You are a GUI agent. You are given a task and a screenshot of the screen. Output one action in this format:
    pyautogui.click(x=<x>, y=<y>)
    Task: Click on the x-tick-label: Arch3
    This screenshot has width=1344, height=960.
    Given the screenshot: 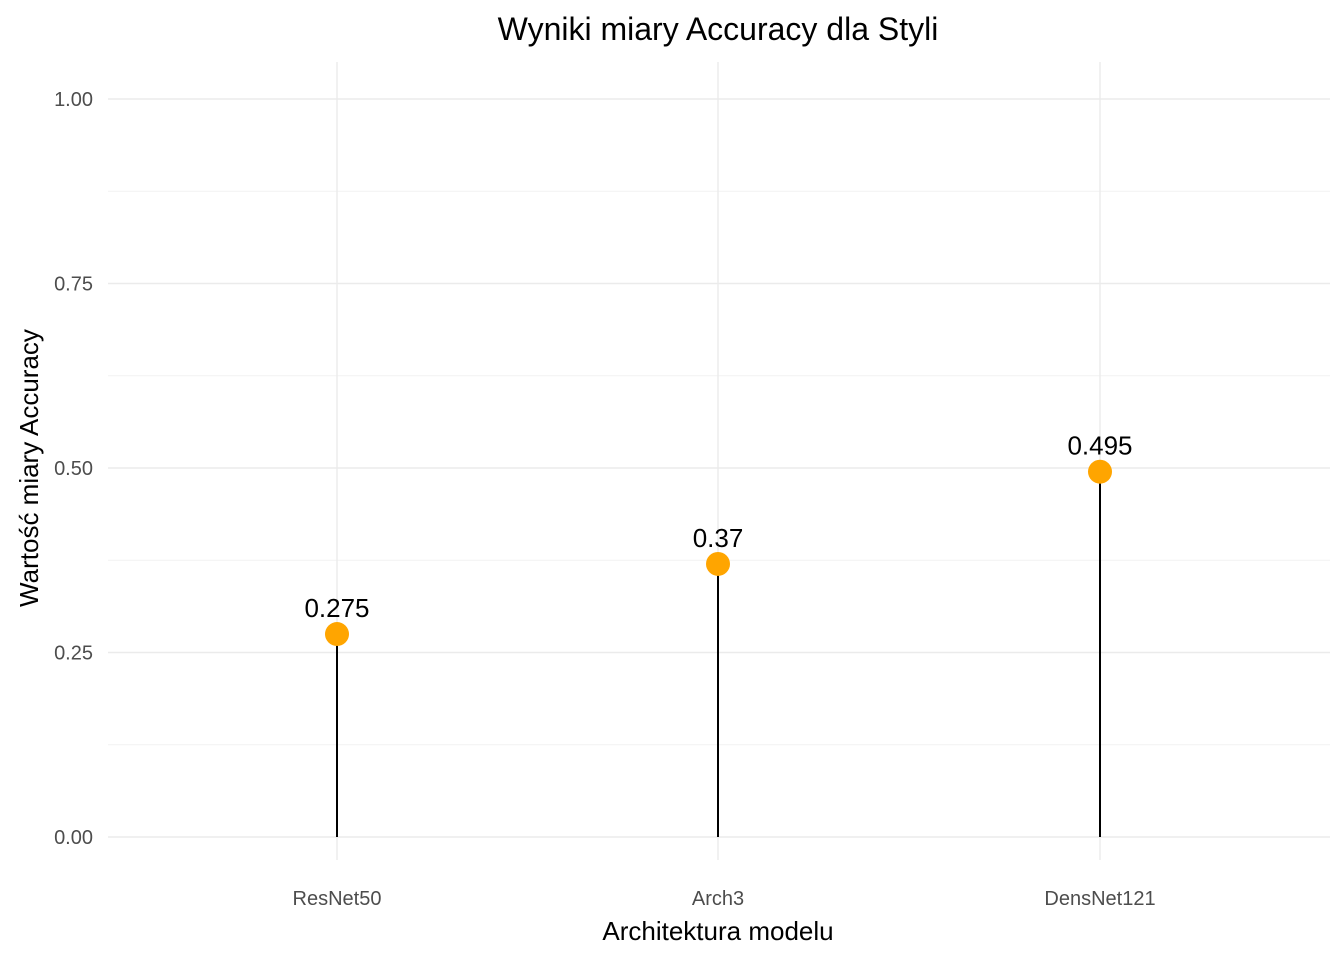 What is the action you would take?
    pyautogui.click(x=718, y=899)
    